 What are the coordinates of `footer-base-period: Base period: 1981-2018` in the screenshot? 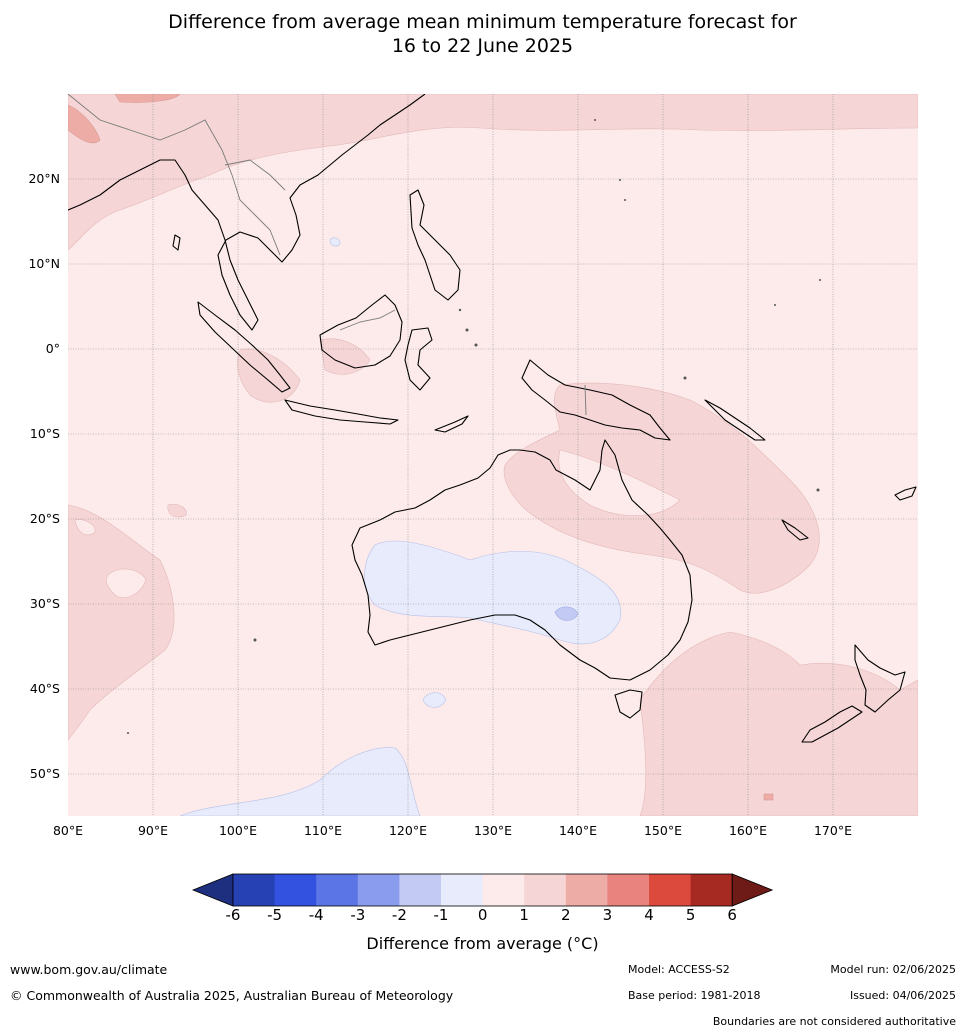 It's located at (694, 995).